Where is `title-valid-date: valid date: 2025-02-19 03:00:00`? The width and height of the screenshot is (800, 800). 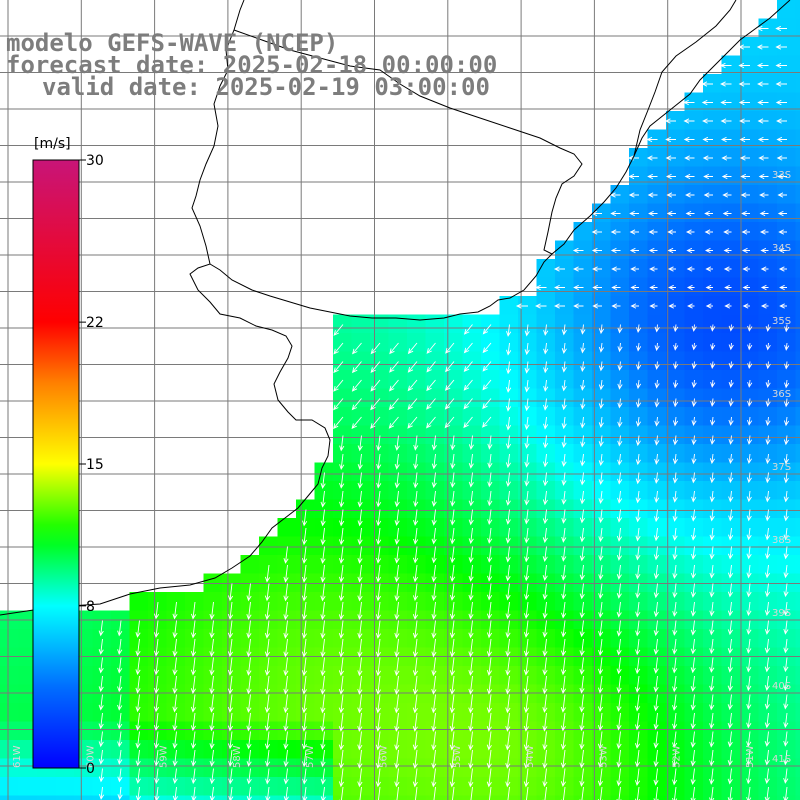
title-valid-date: valid date: 2025-02-19 03:00:00 is located at coordinates (266, 87).